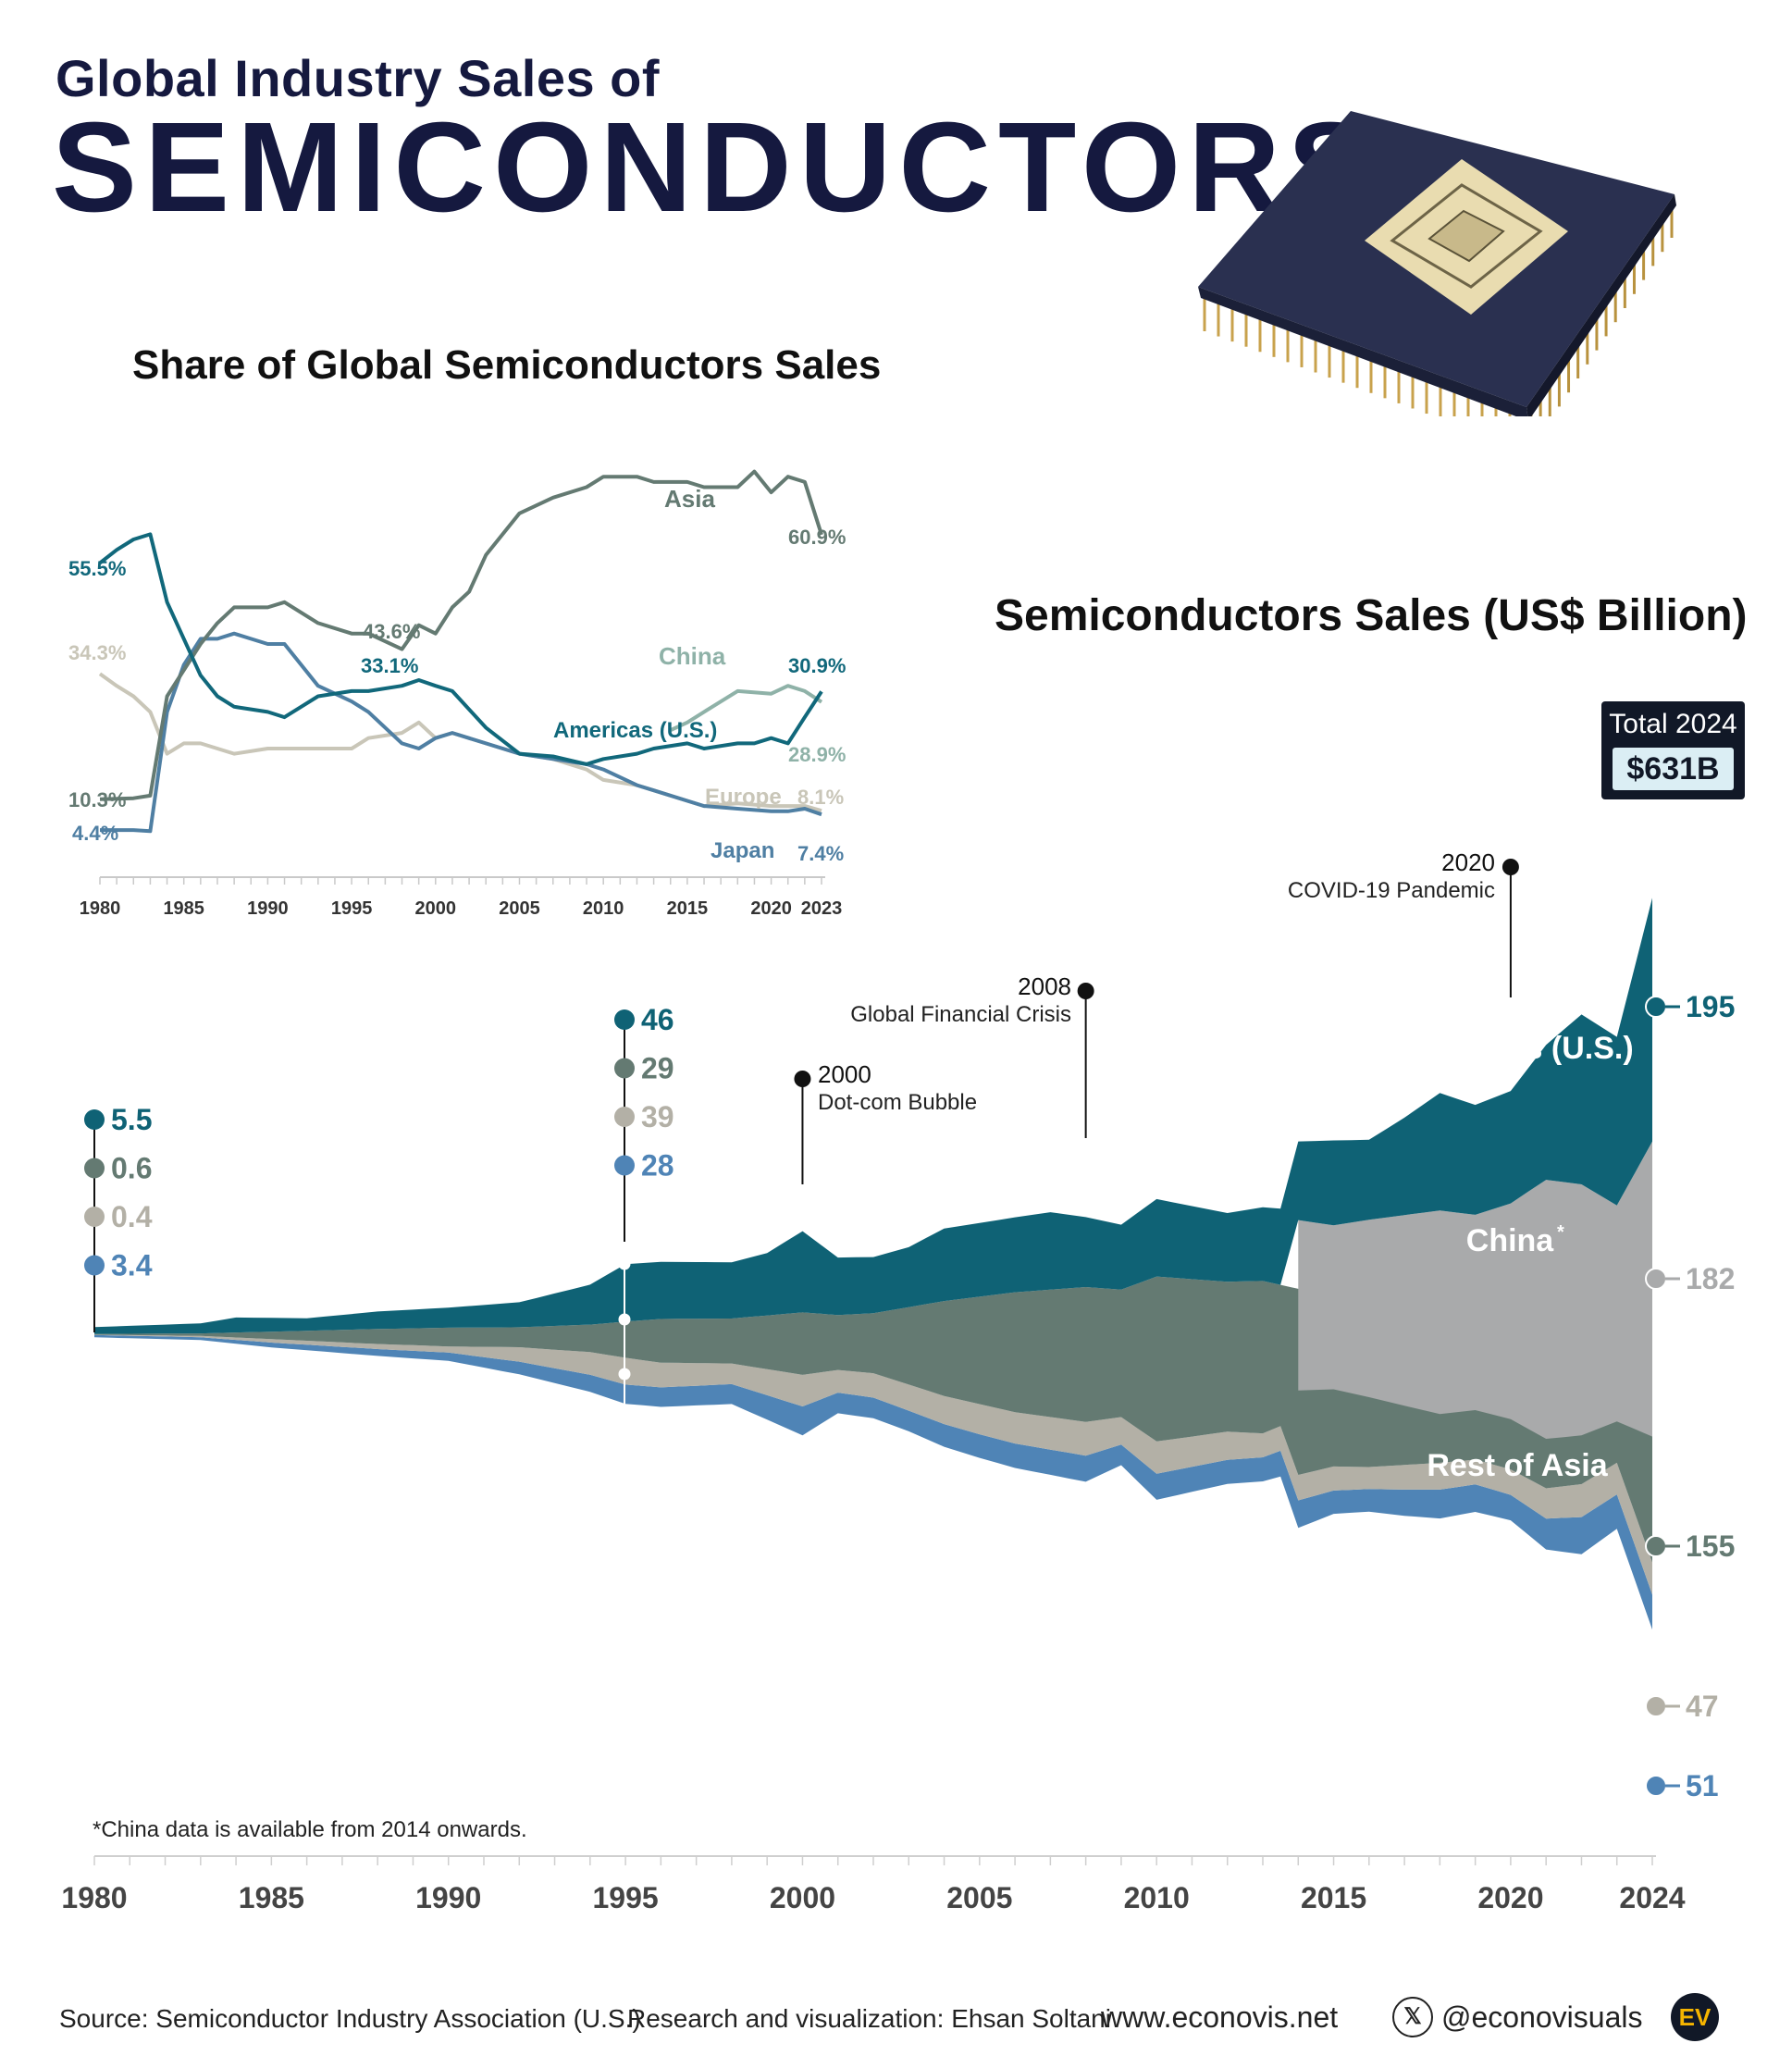 Image resolution: width=1792 pixels, height=2068 pixels. What do you see at coordinates (97, 568) in the screenshot?
I see `share-label-americas: 55.5%` at bounding box center [97, 568].